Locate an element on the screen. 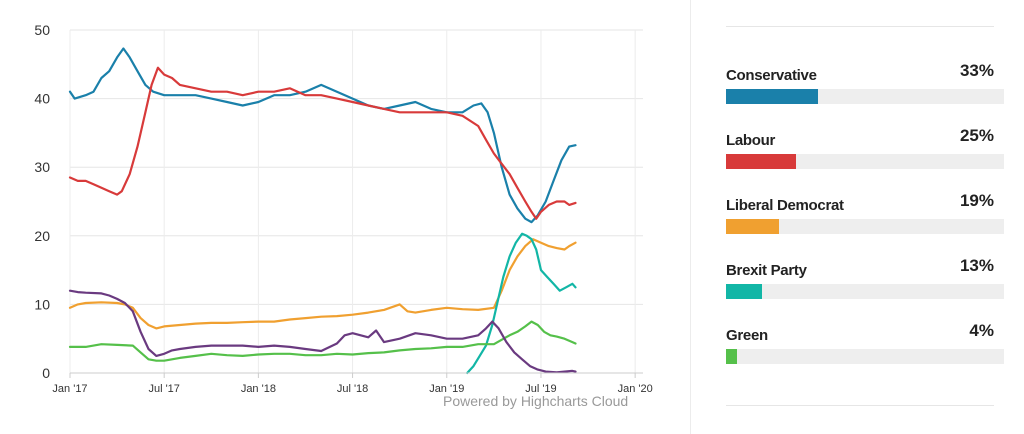  party-name: Brexit Party is located at coordinates (766, 270).